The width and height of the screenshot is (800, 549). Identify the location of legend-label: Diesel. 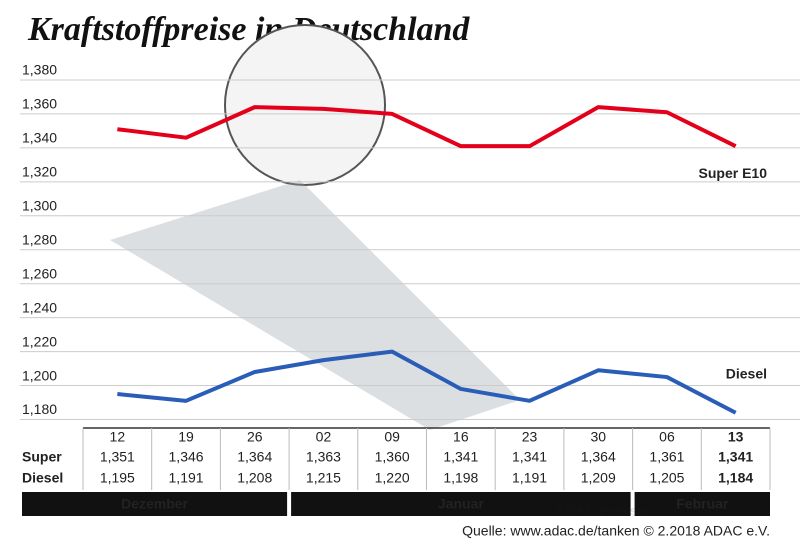
(746, 373).